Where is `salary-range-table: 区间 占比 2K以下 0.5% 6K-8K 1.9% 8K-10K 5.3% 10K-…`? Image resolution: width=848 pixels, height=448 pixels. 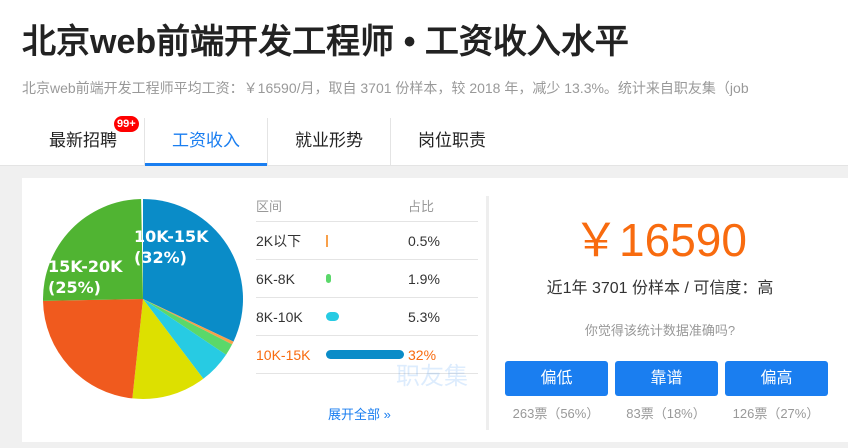
salary-range-table: 区间 占比 2K以下 0.5% 6K-8K 1.9% 8K-10K 5.3% 10K-… is located at coordinates (367, 283).